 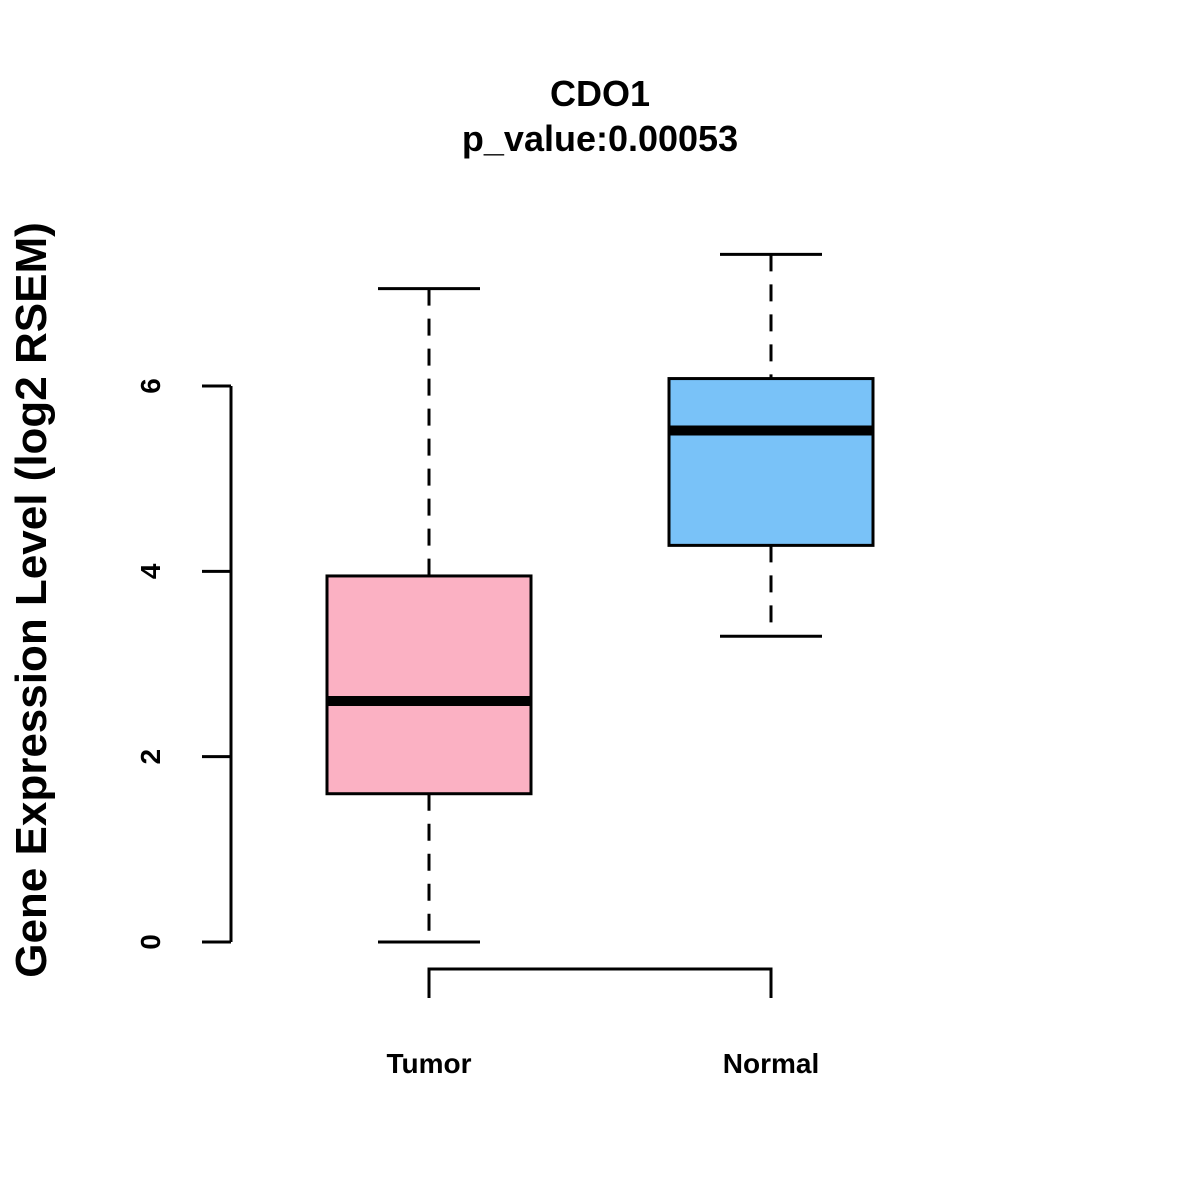 I want to click on y-axis: 0 2 4 6, so click(x=184, y=664).